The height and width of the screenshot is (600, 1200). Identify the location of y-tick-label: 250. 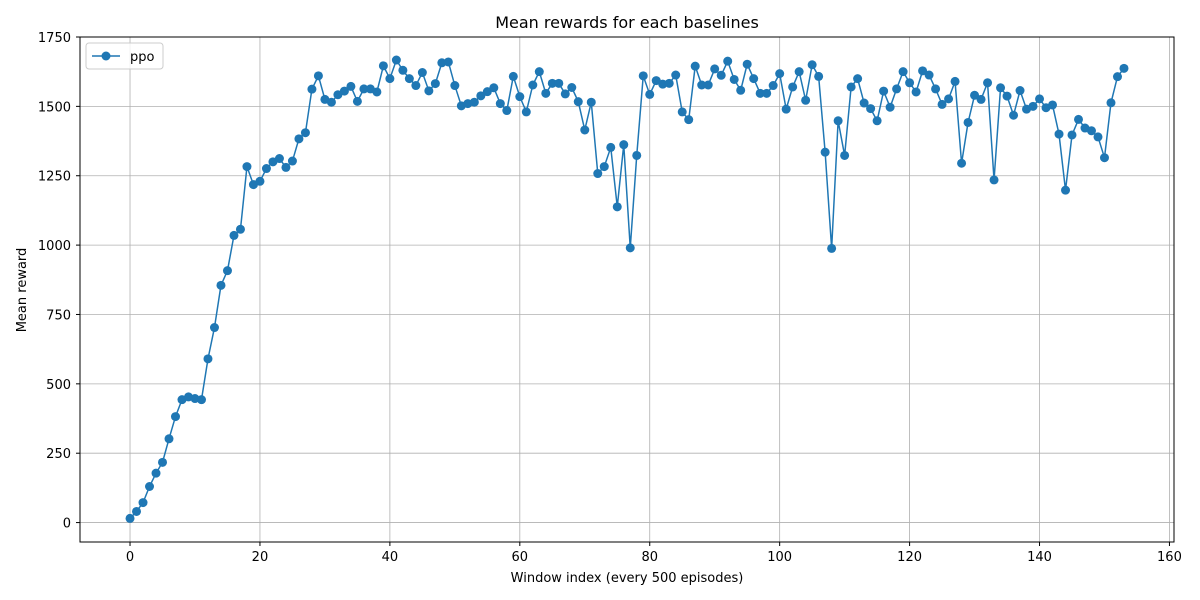
(58, 454).